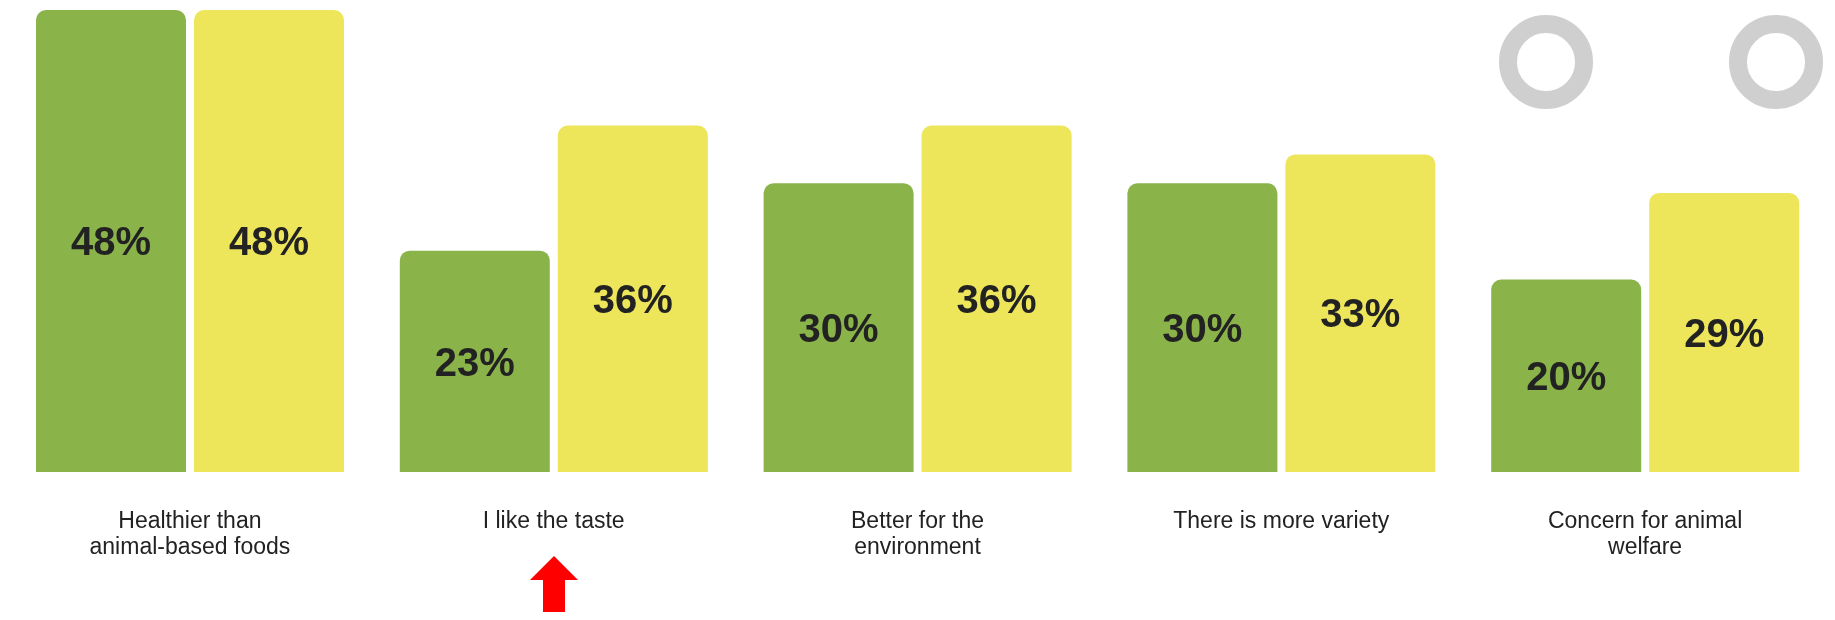 The image size is (1835, 620). What do you see at coordinates (553, 520) in the screenshot?
I see `x-tick-label: I like the taste` at bounding box center [553, 520].